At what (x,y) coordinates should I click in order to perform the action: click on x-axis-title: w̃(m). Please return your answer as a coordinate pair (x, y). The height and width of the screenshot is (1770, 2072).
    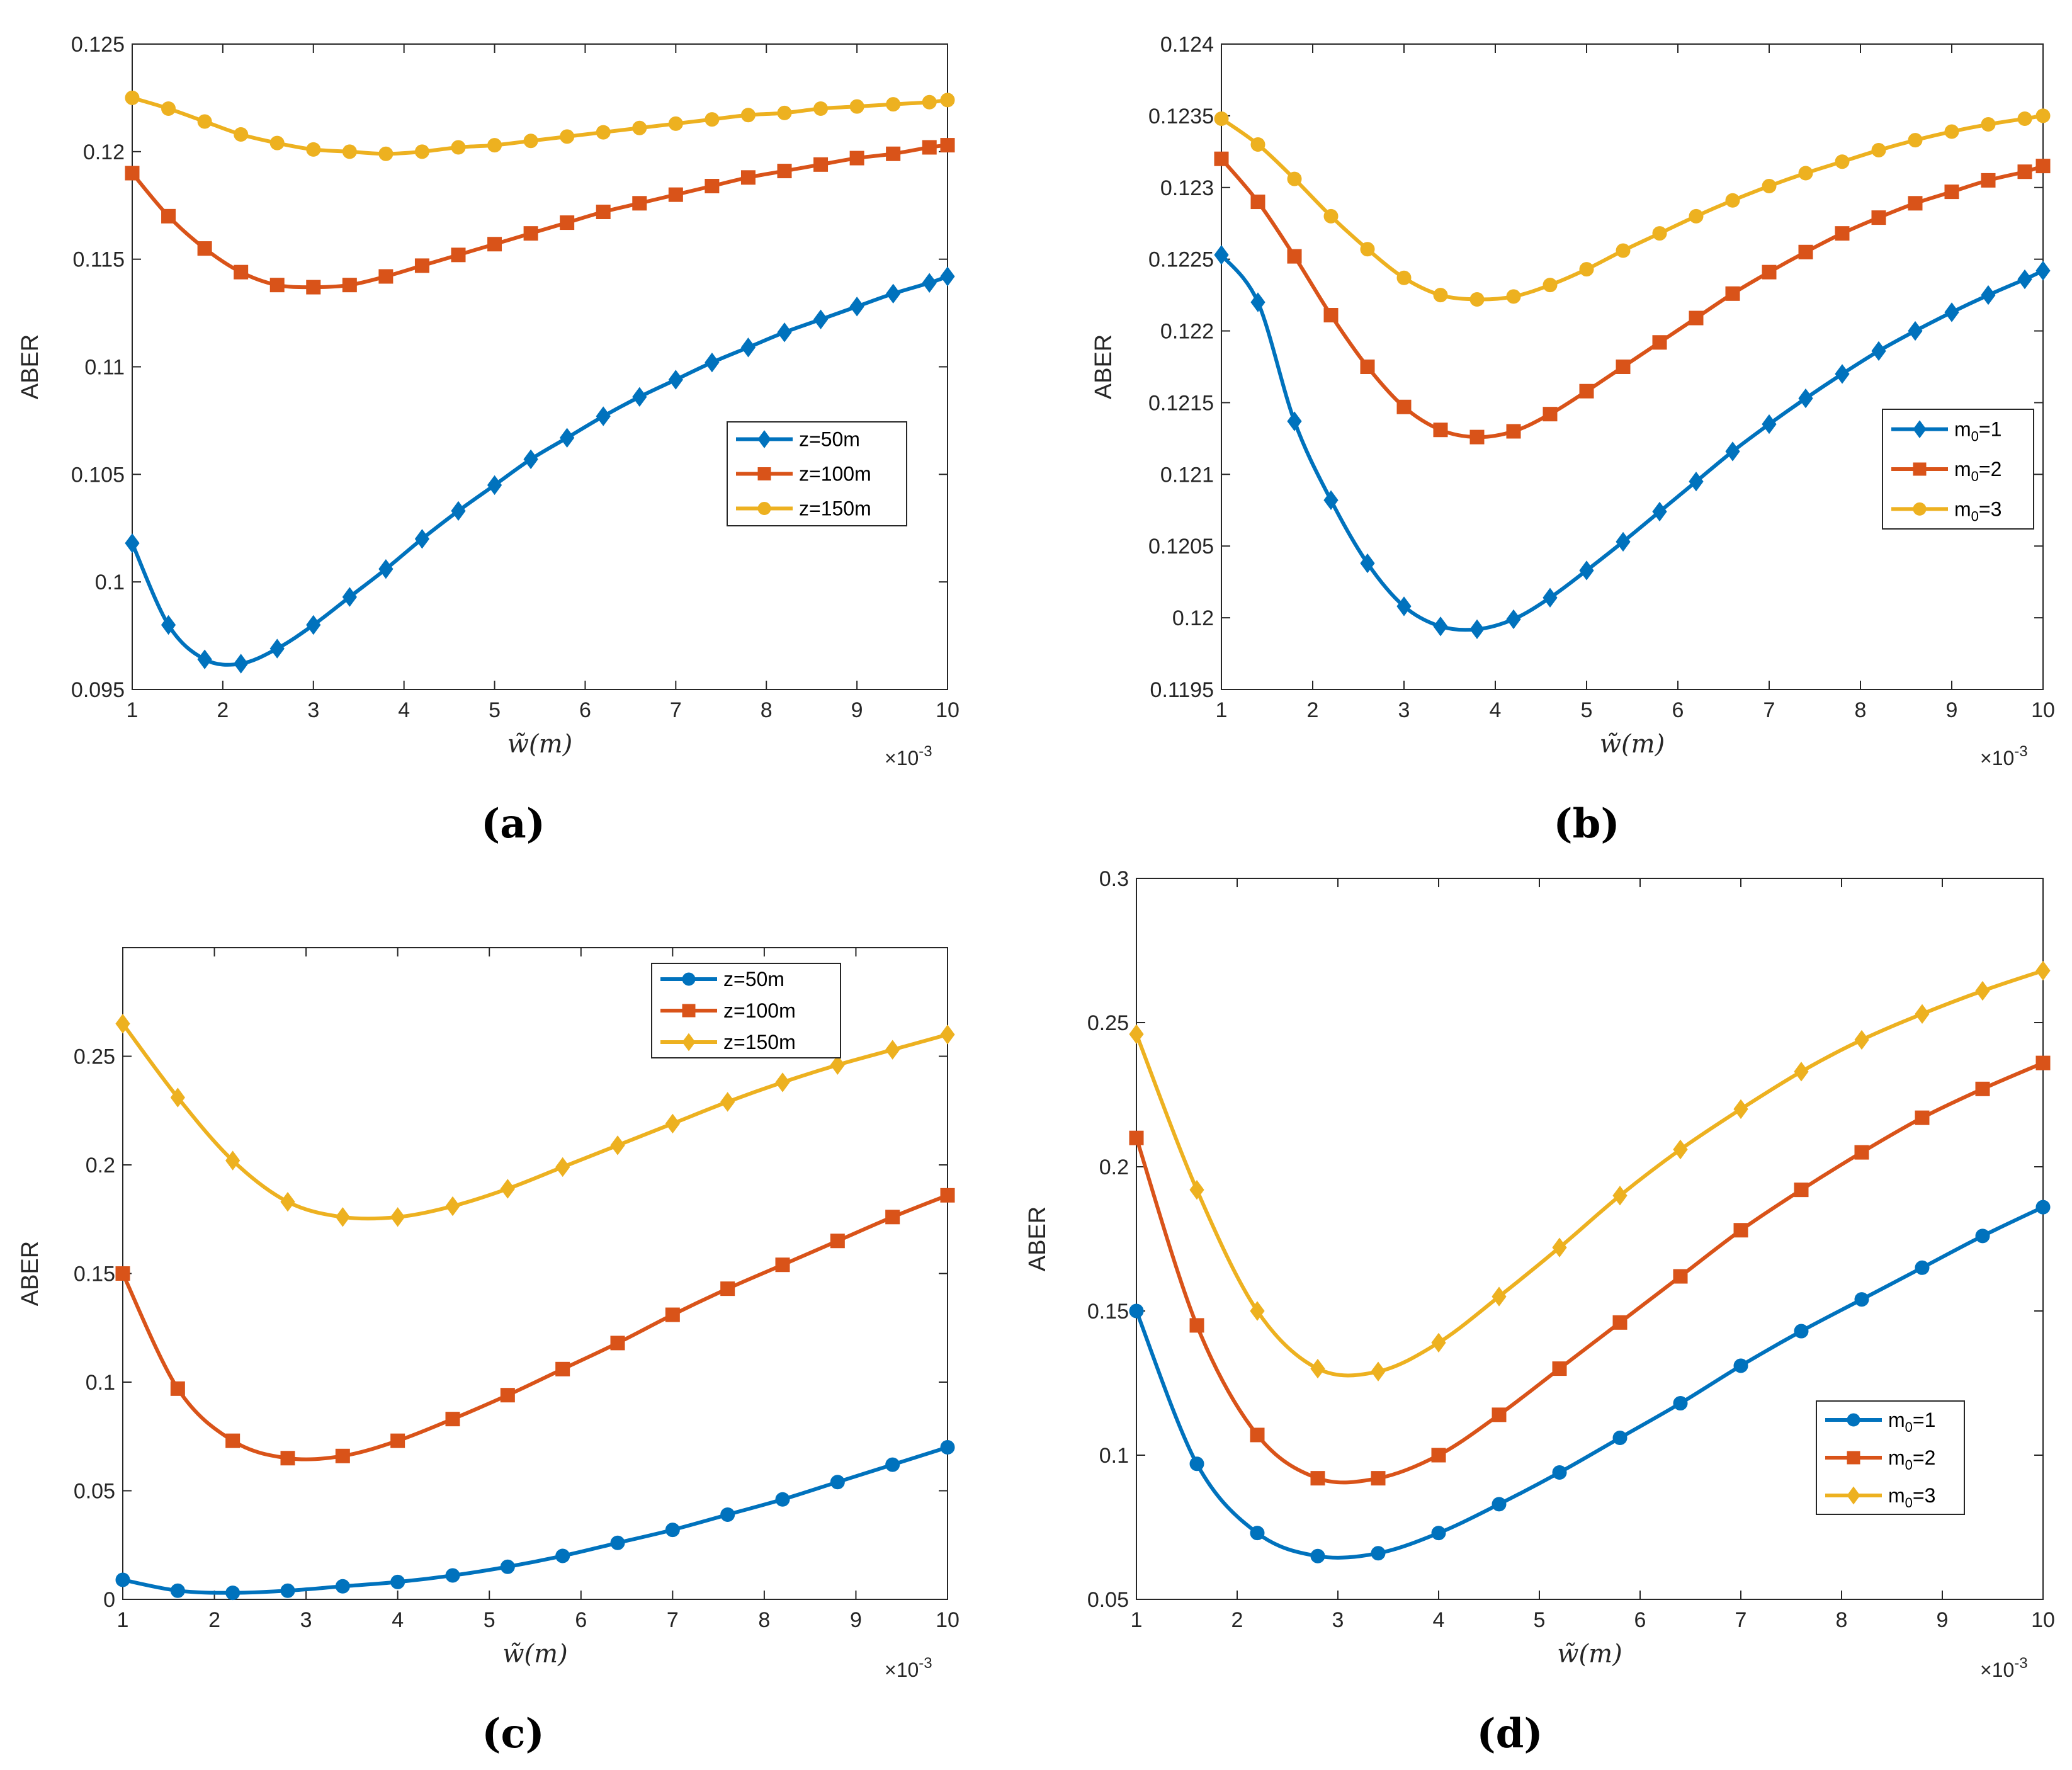
    Looking at the image, I should click on (539, 744).